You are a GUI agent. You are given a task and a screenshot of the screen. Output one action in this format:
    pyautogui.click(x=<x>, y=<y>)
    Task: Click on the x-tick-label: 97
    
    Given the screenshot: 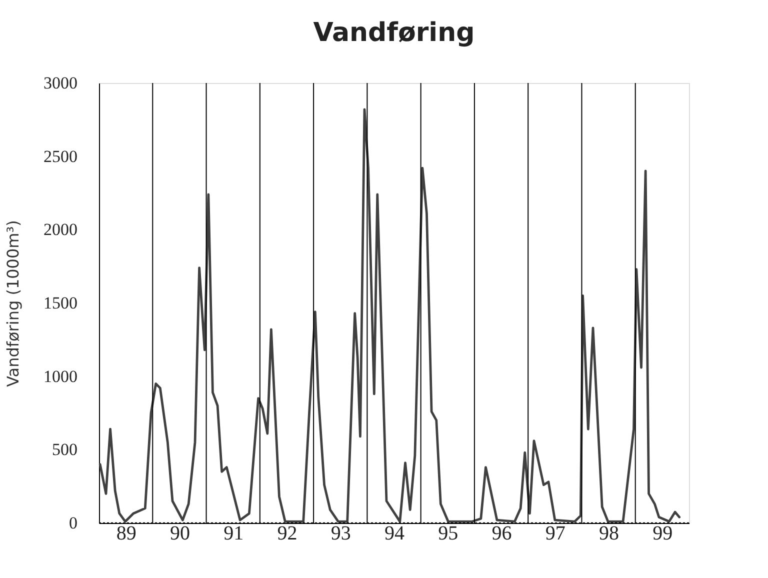 What is the action you would take?
    pyautogui.click(x=555, y=533)
    